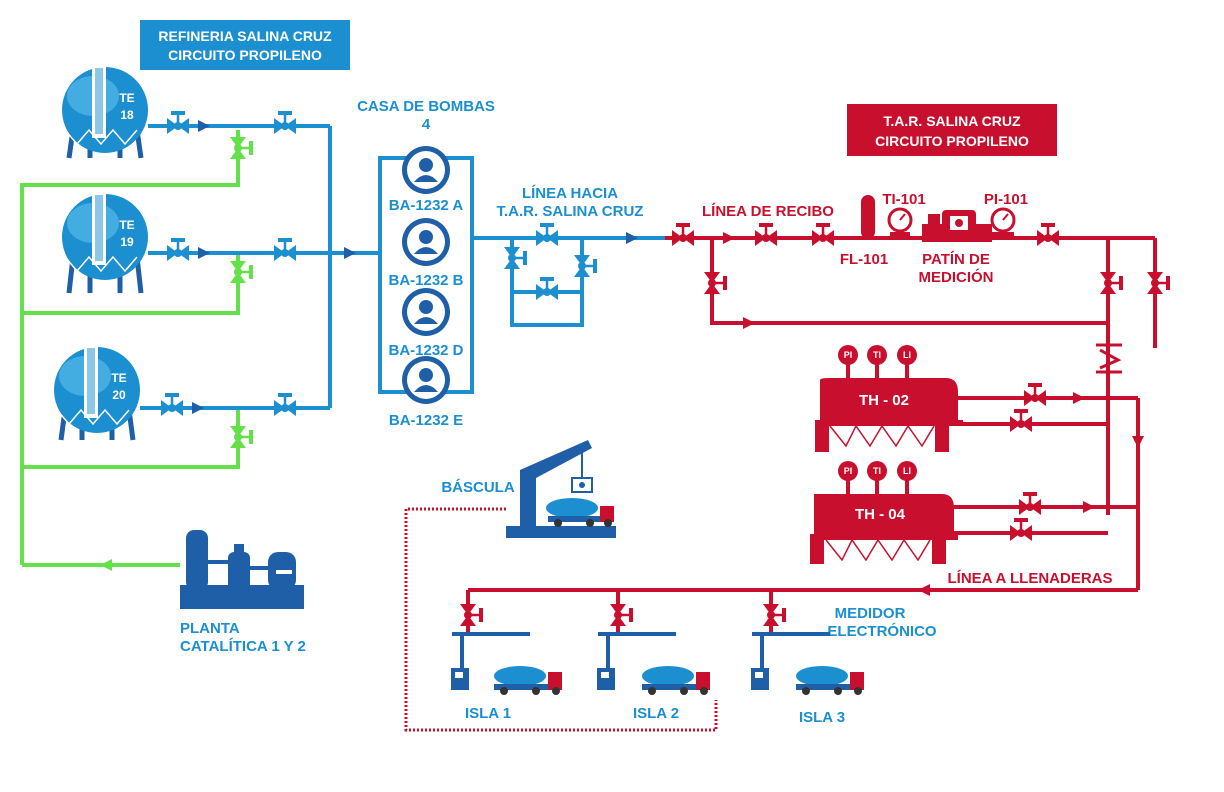 This screenshot has height=792, width=1224. I want to click on pump-ba1232b, so click(426, 242).